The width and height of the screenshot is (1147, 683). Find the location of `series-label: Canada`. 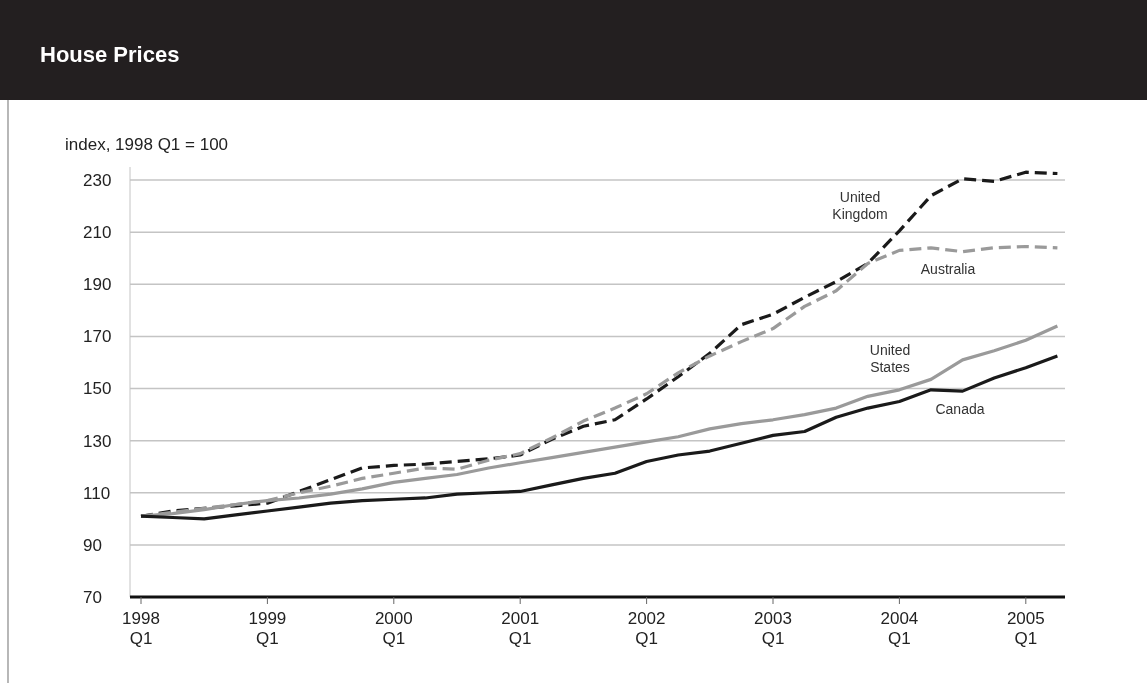

series-label: Canada is located at coordinates (960, 409).